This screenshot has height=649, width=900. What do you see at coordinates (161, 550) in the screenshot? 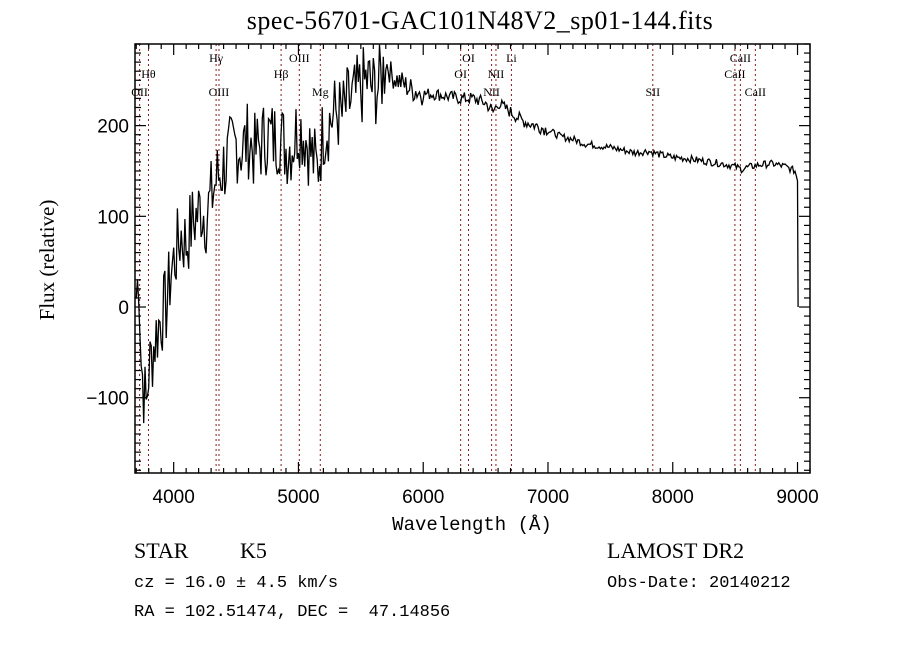
I see `object-class: STAR` at bounding box center [161, 550].